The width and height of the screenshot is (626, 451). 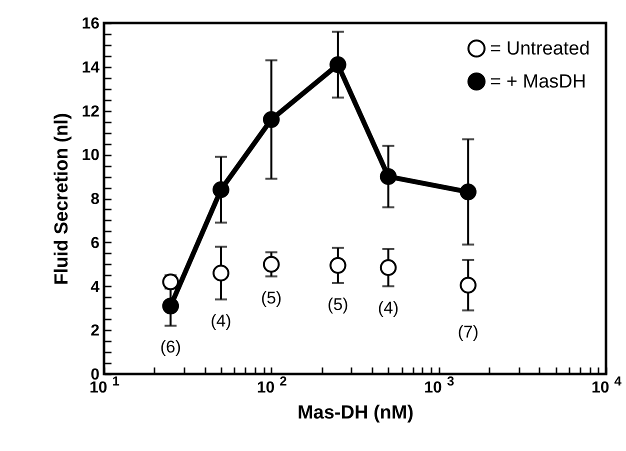 I want to click on y-axis-title: Fluid Secretion (nl), so click(x=62, y=199).